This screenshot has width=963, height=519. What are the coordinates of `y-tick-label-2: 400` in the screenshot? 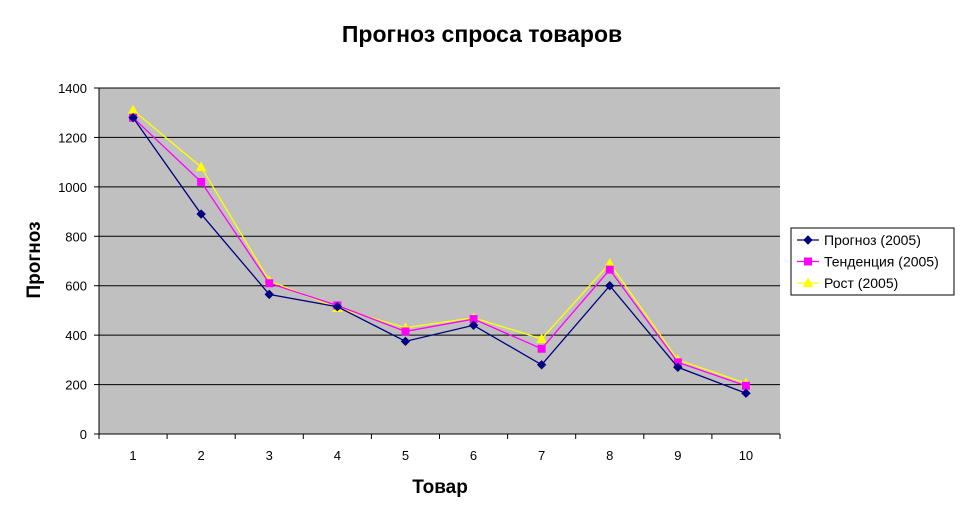 It's located at (76, 335).